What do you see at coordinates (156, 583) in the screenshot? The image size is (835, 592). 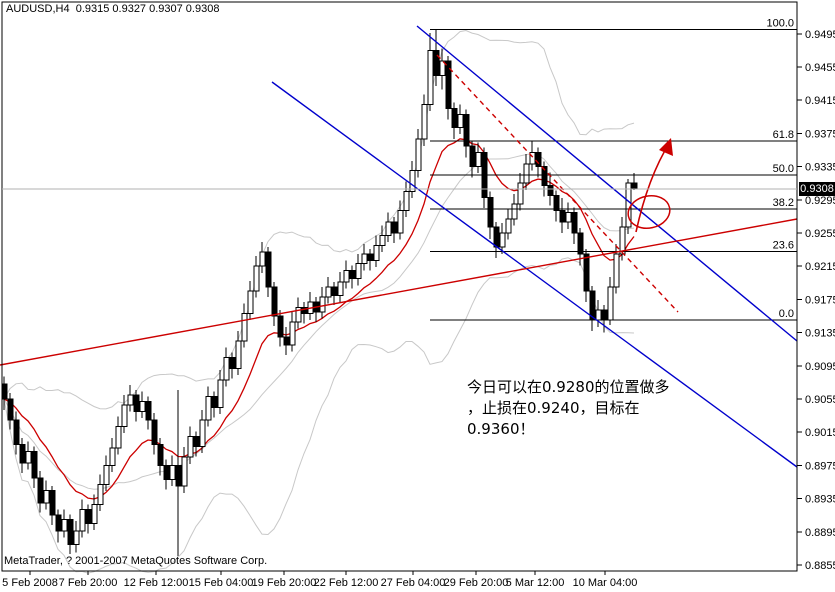 I see `time-tick-label: 12 Feb 12:00` at bounding box center [156, 583].